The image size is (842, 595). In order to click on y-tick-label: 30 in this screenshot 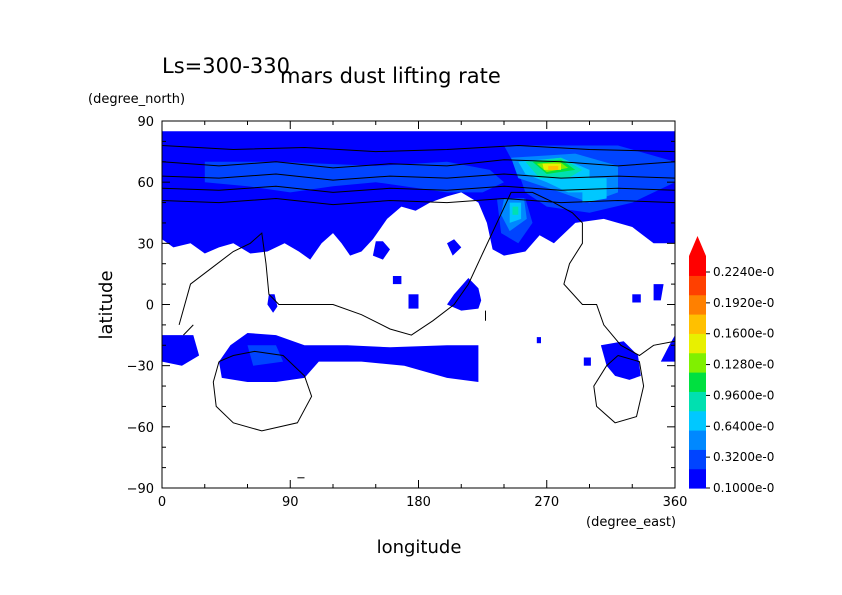, I will do `click(145, 244)`.